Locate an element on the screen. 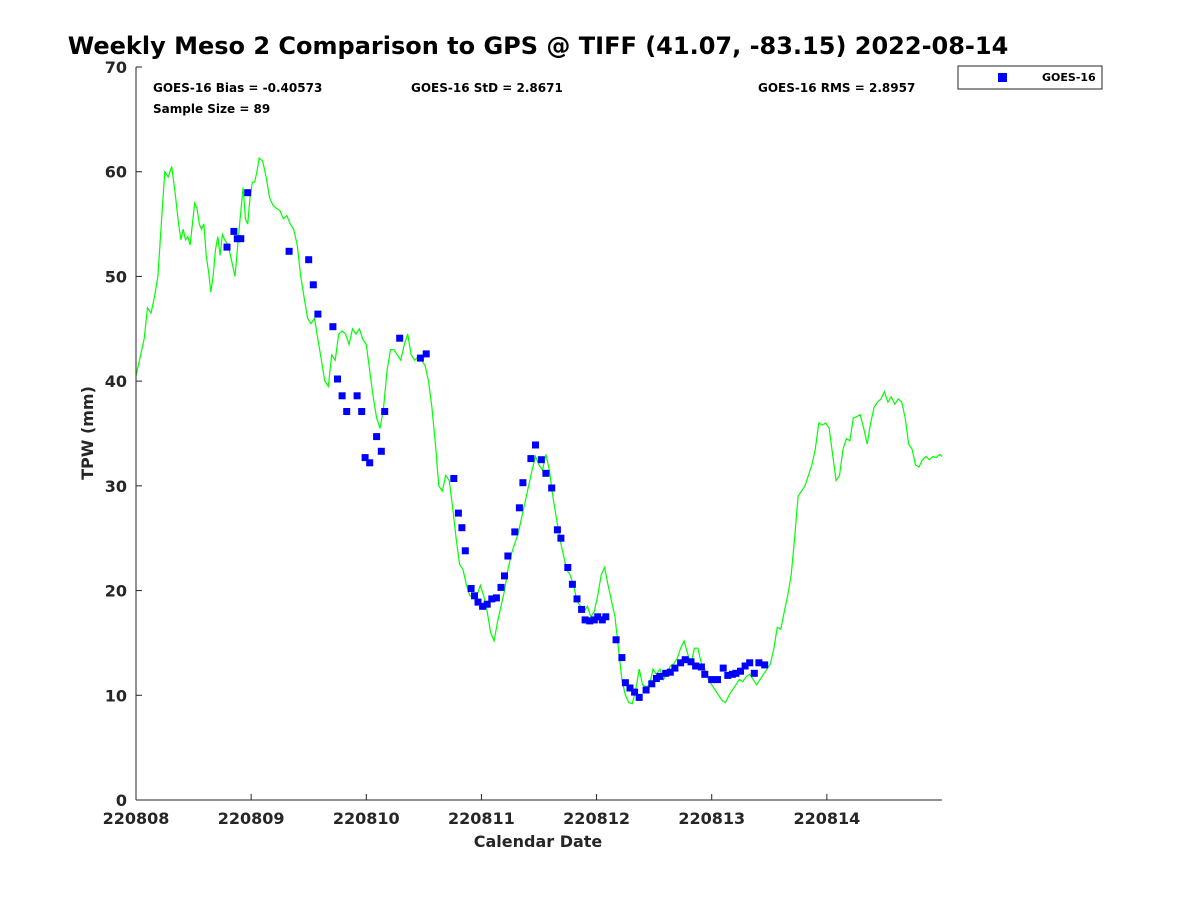  legend: GOES-16 is located at coordinates (1030, 77).